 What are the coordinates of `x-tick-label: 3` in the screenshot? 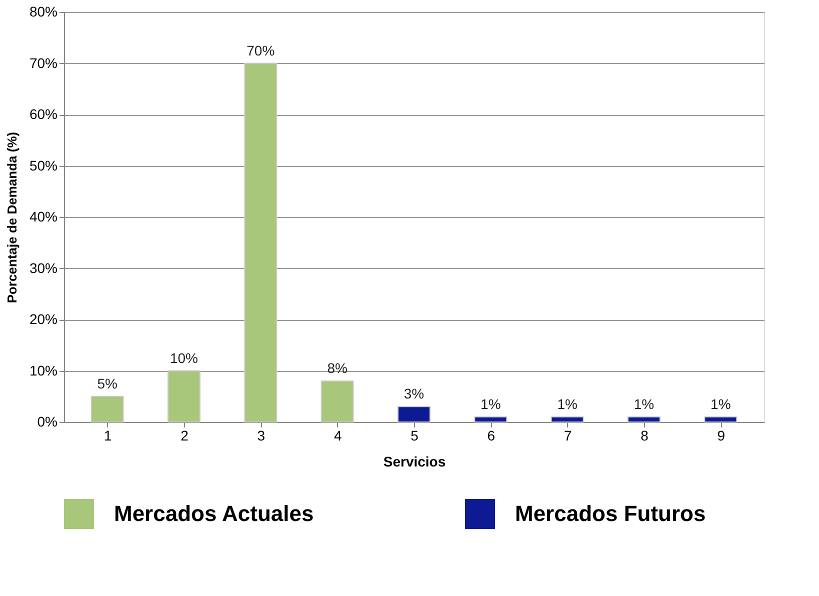 It's located at (261, 436).